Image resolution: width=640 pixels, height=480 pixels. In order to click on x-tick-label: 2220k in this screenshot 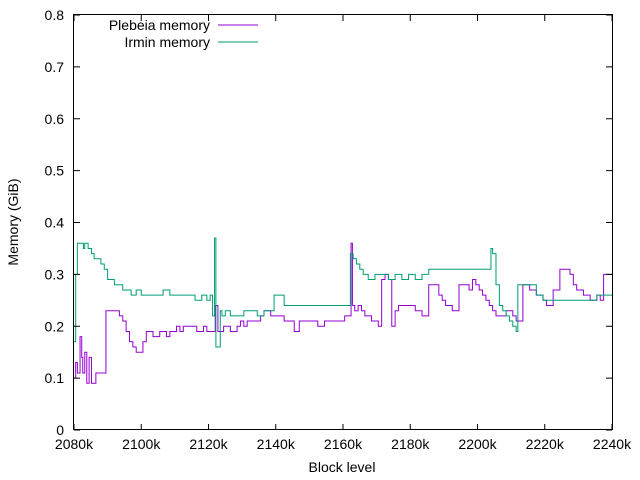, I will do `click(545, 444)`.